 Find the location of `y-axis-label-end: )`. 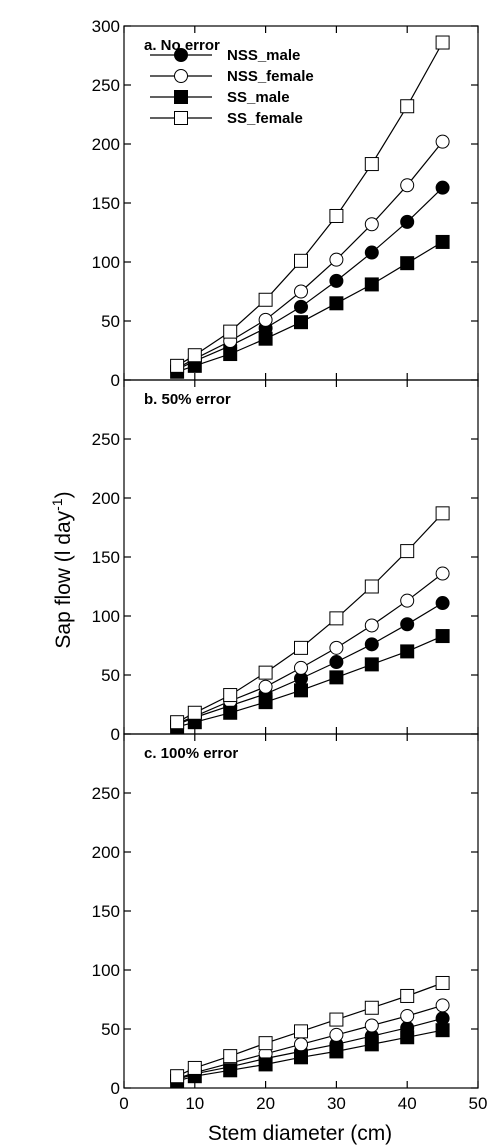

y-axis-label-end: ) is located at coordinates (63, 494).